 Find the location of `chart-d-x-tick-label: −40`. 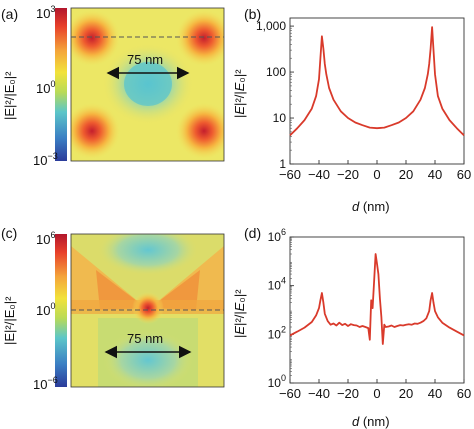

chart-d-x-tick-label: −40 is located at coordinates (319, 393).